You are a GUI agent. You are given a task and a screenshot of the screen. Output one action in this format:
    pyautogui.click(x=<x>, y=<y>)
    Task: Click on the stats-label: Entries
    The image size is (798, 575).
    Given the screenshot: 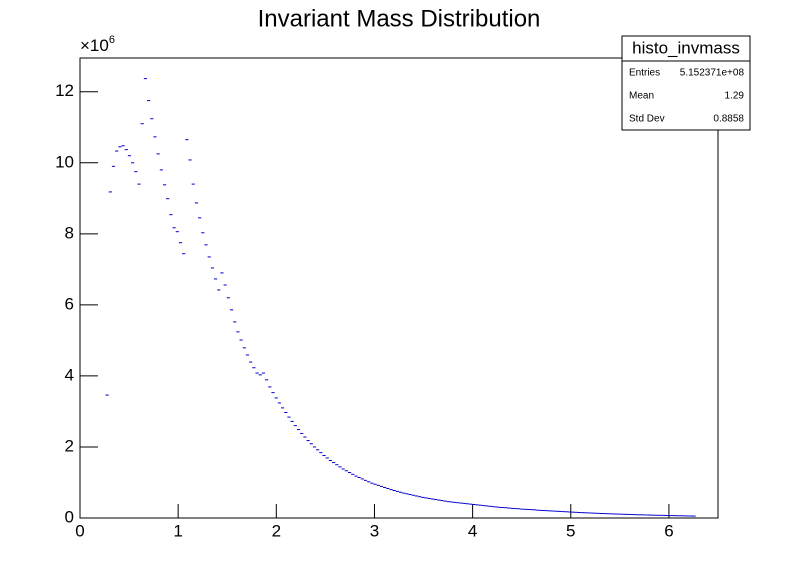 What is the action you would take?
    pyautogui.click(x=644, y=73)
    